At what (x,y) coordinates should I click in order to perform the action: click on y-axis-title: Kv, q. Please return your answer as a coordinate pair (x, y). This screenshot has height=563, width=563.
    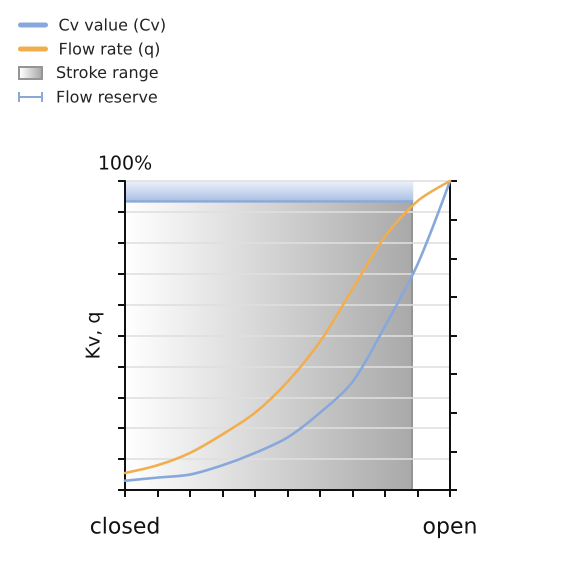
    Looking at the image, I should click on (93, 336).